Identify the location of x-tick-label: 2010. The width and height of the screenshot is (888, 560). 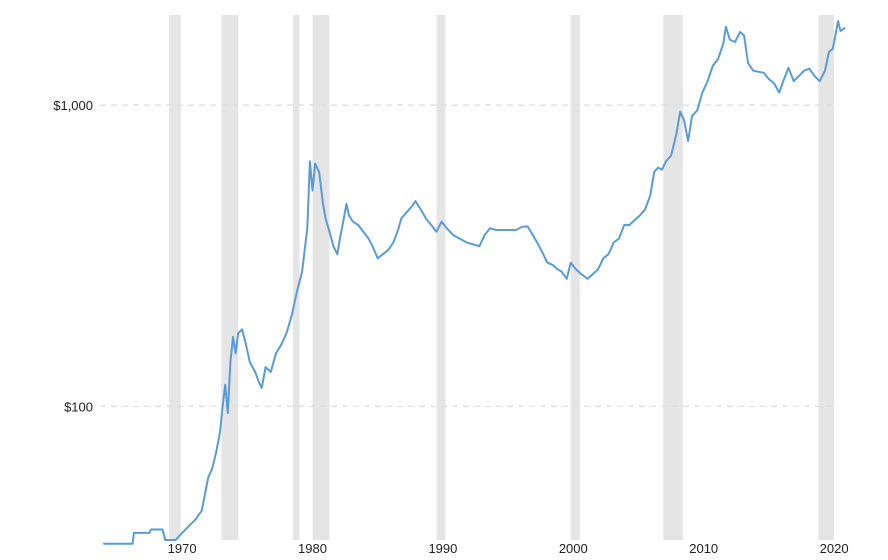
(703, 548).